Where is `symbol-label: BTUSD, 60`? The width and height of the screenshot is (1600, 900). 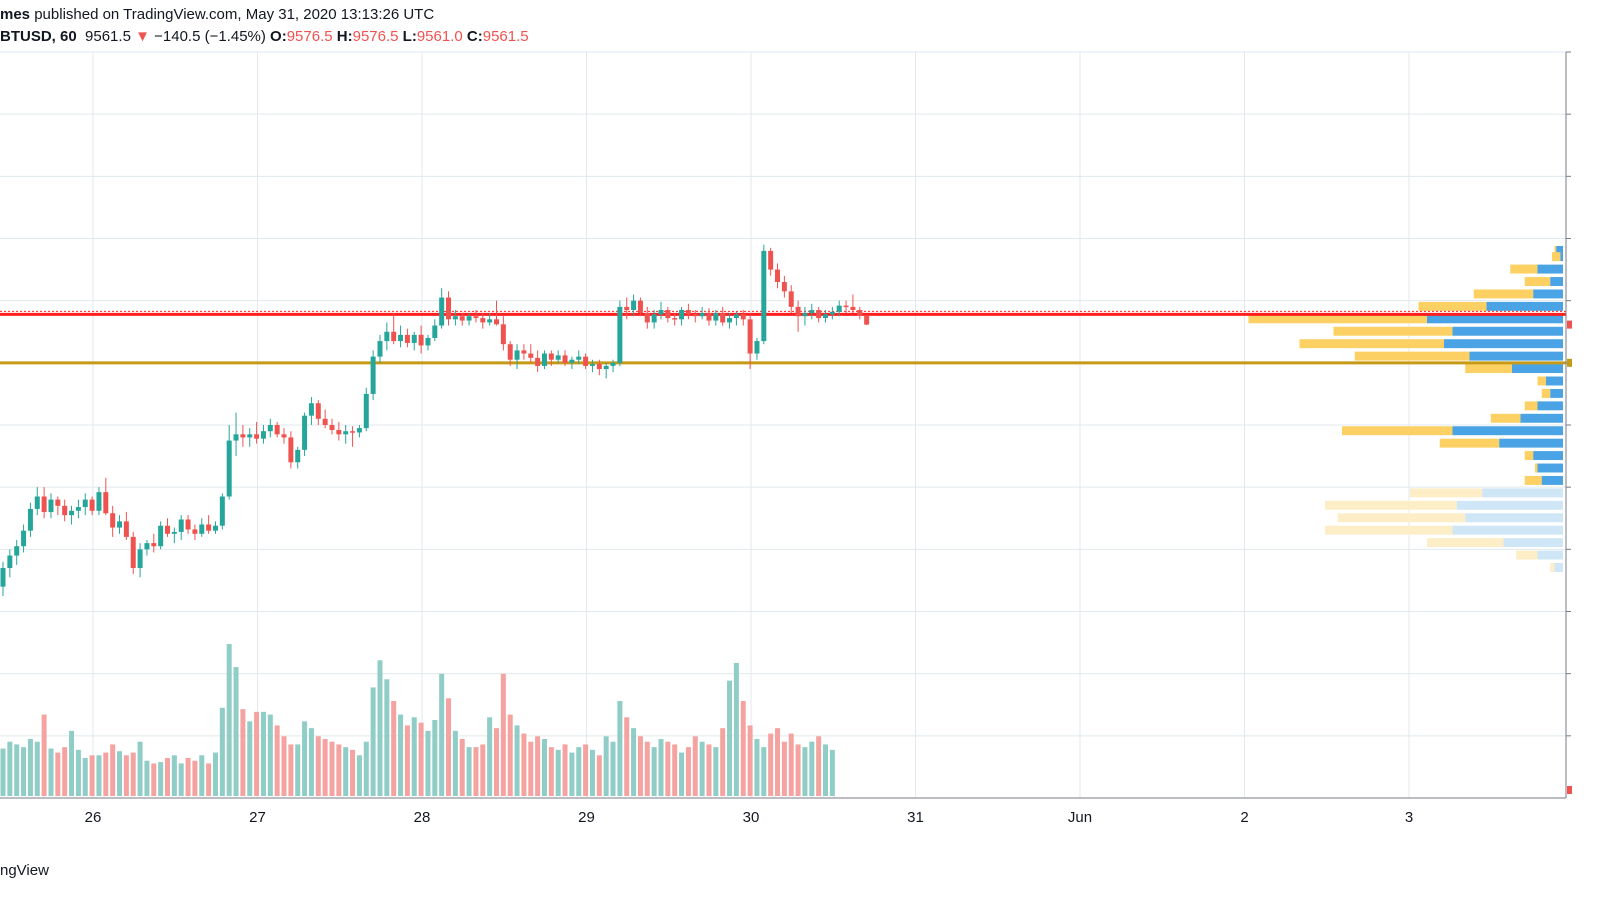 symbol-label: BTUSD, 60 is located at coordinates (38, 36).